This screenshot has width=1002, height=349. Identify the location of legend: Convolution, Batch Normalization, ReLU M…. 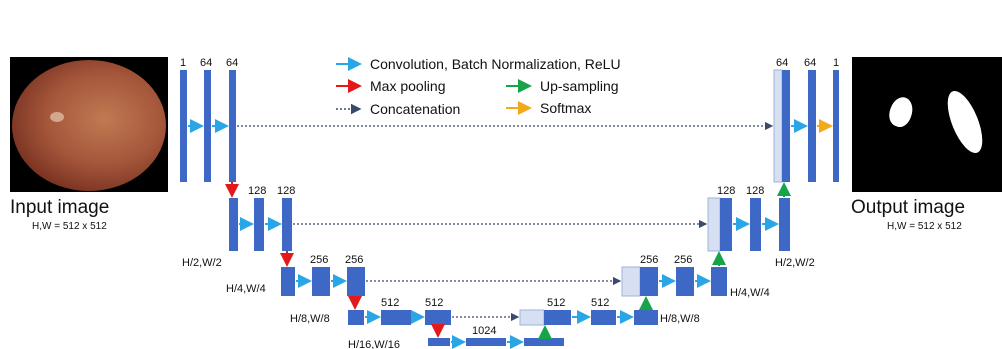
(478, 86).